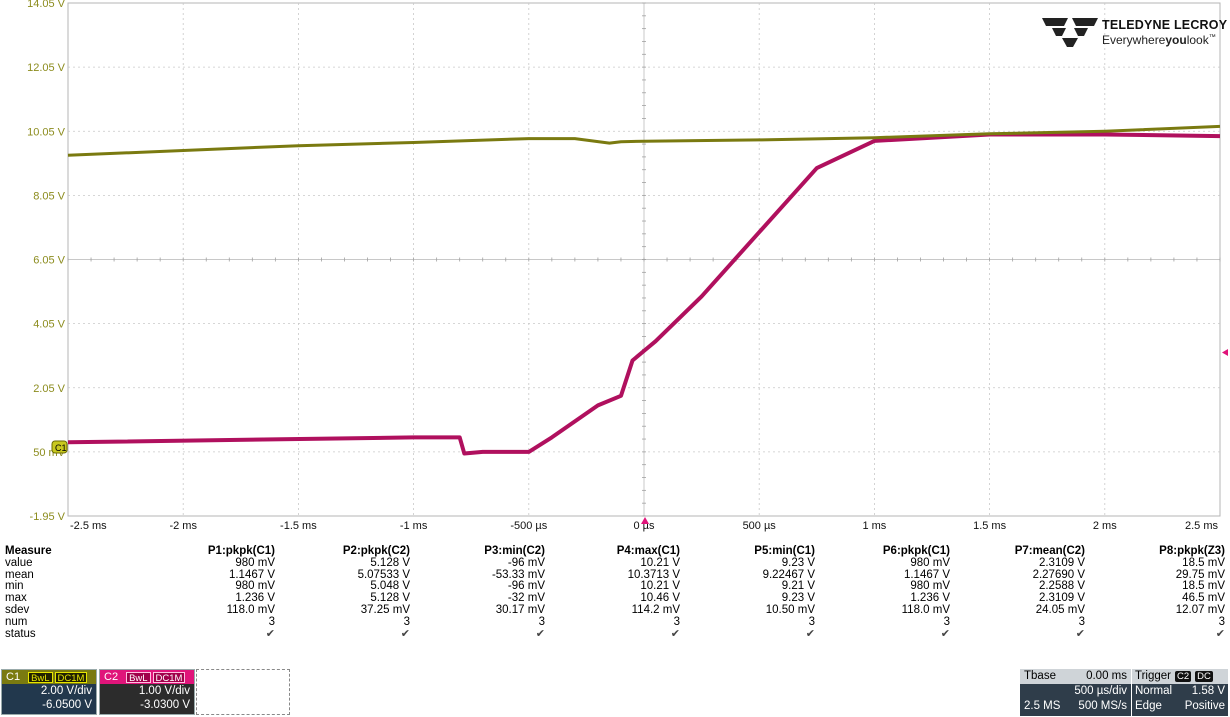 The height and width of the screenshot is (717, 1230). What do you see at coordinates (514, 551) in the screenshot?
I see `measure-col-header: P3:min(C2)` at bounding box center [514, 551].